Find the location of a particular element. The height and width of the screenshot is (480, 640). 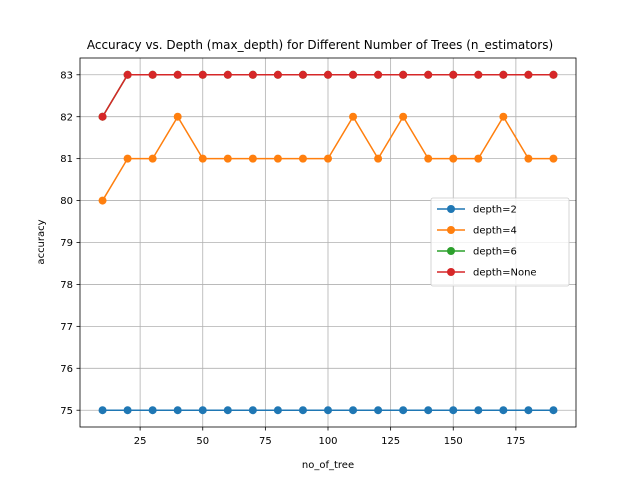

legend-item-depth-2: depth=2 is located at coordinates (477, 210).